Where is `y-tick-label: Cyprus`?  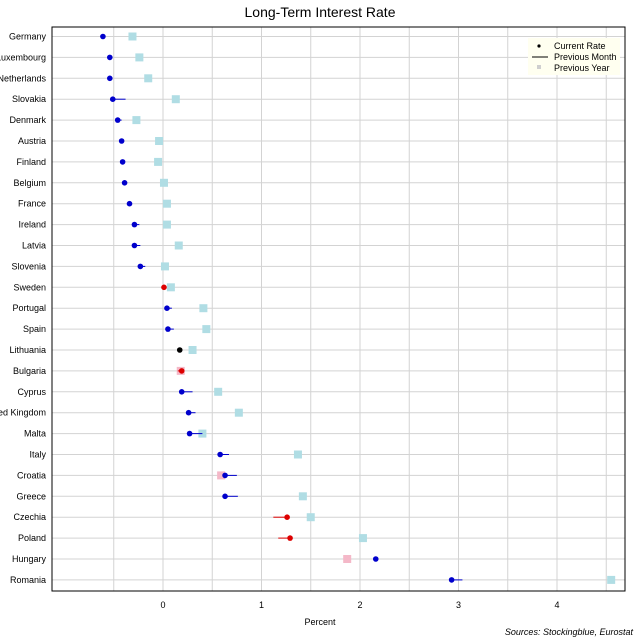
y-tick-label: Cyprus is located at coordinates (31, 392).